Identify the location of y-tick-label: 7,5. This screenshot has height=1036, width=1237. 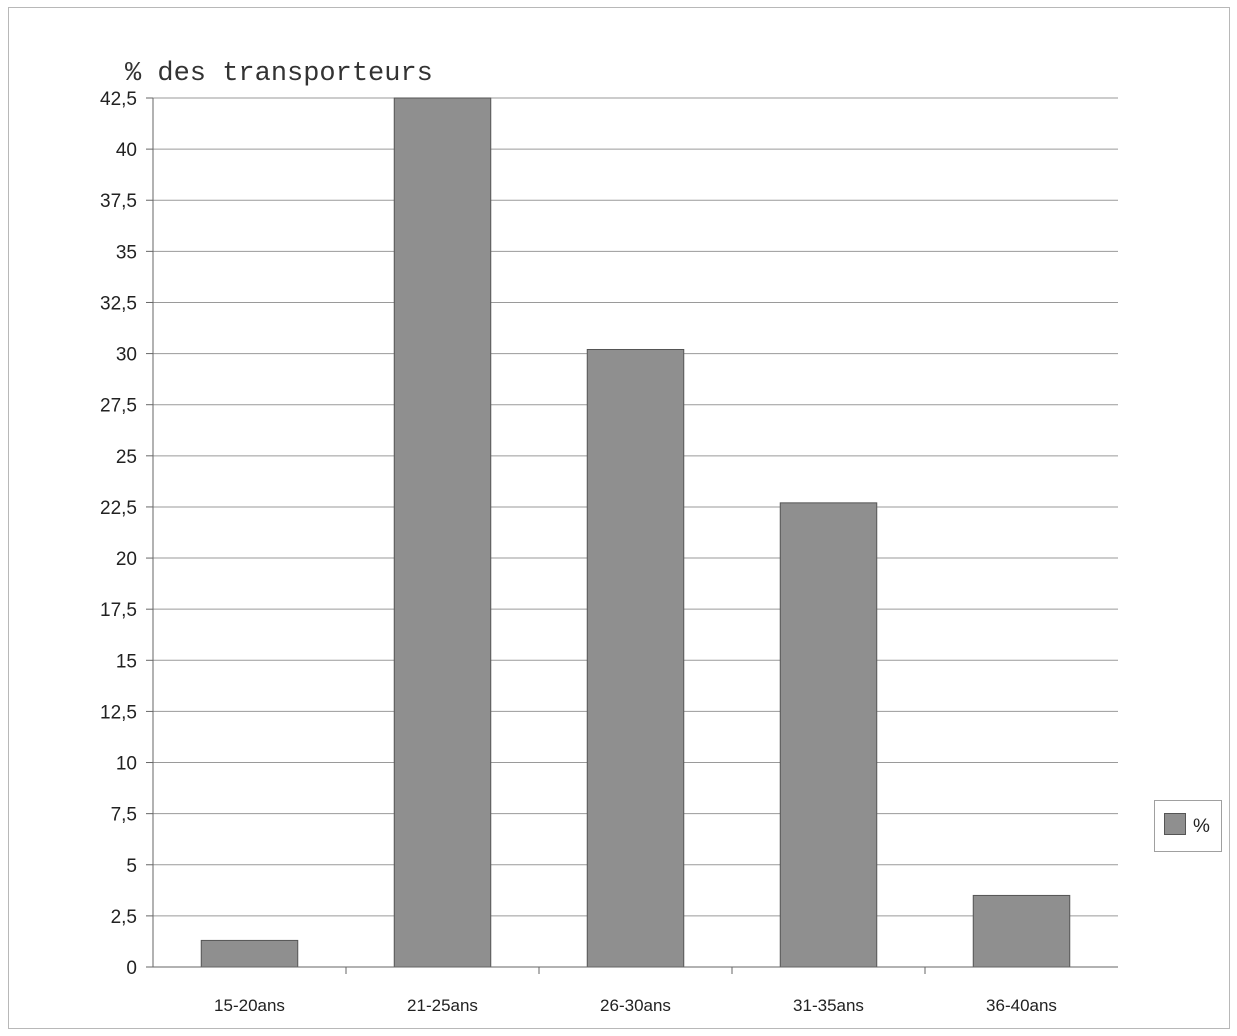
(124, 815).